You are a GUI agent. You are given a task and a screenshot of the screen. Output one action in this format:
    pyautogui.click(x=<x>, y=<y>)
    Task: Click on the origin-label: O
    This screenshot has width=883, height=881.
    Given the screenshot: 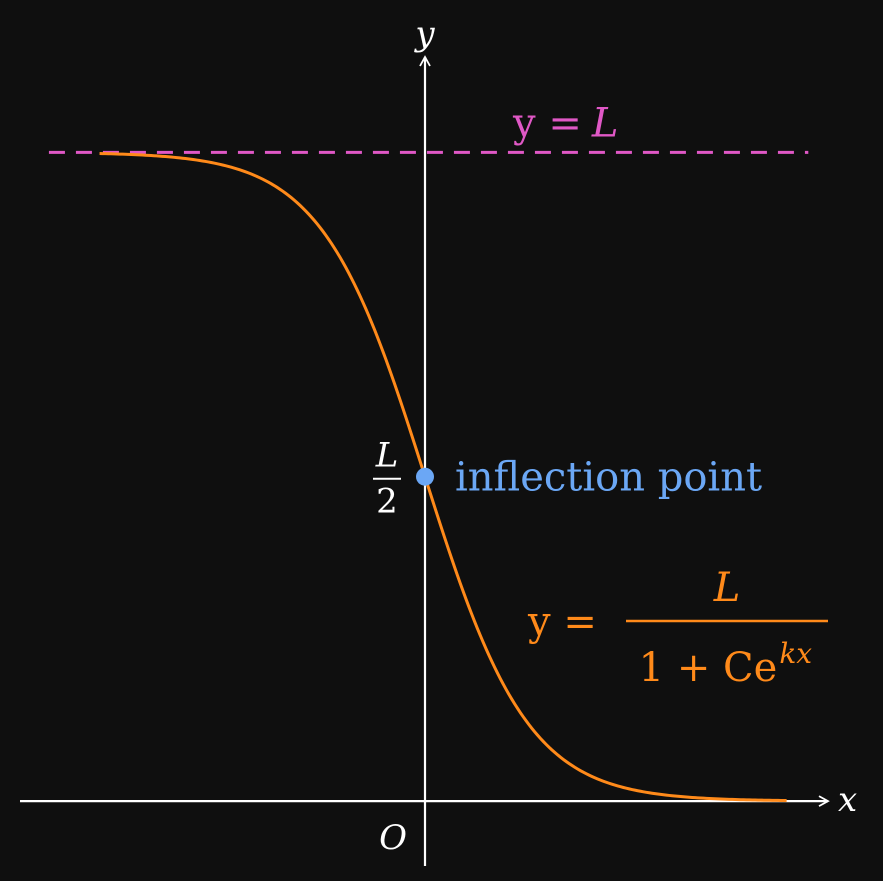 What is the action you would take?
    pyautogui.click(x=393, y=838)
    